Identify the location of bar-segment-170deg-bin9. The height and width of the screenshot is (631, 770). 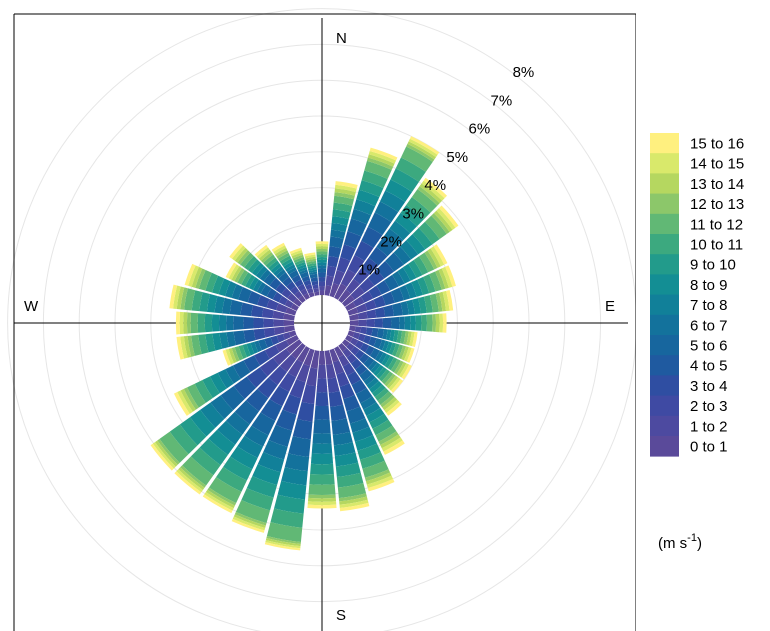
(348, 470).